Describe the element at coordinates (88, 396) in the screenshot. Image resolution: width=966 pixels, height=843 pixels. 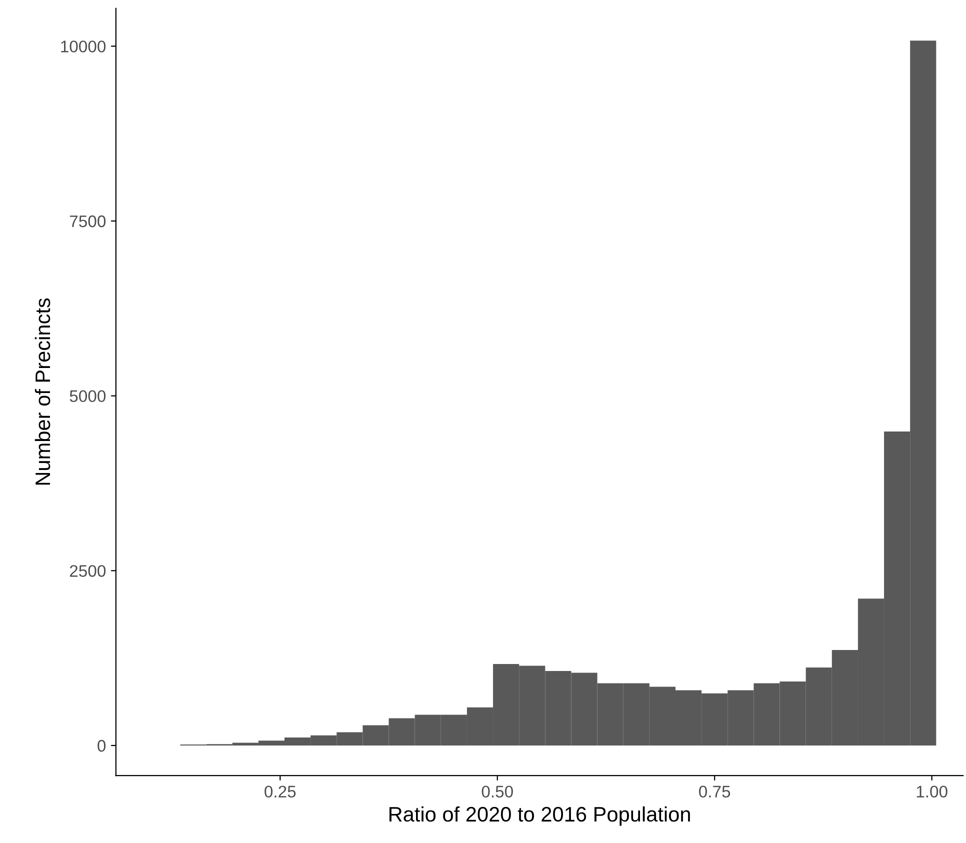
I see `y-tick-label: 5000` at that location.